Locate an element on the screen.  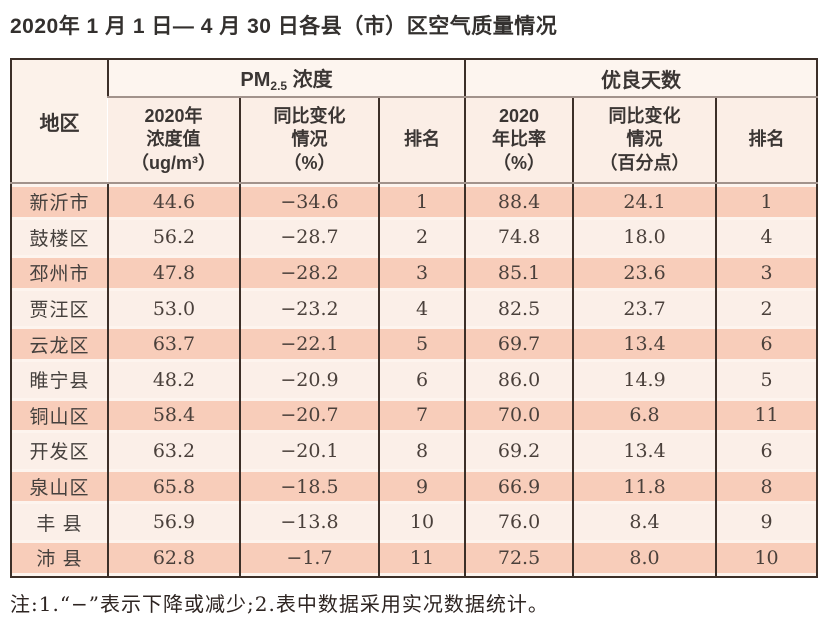
cell-pm-change: −34.6 is located at coordinates (309, 201).